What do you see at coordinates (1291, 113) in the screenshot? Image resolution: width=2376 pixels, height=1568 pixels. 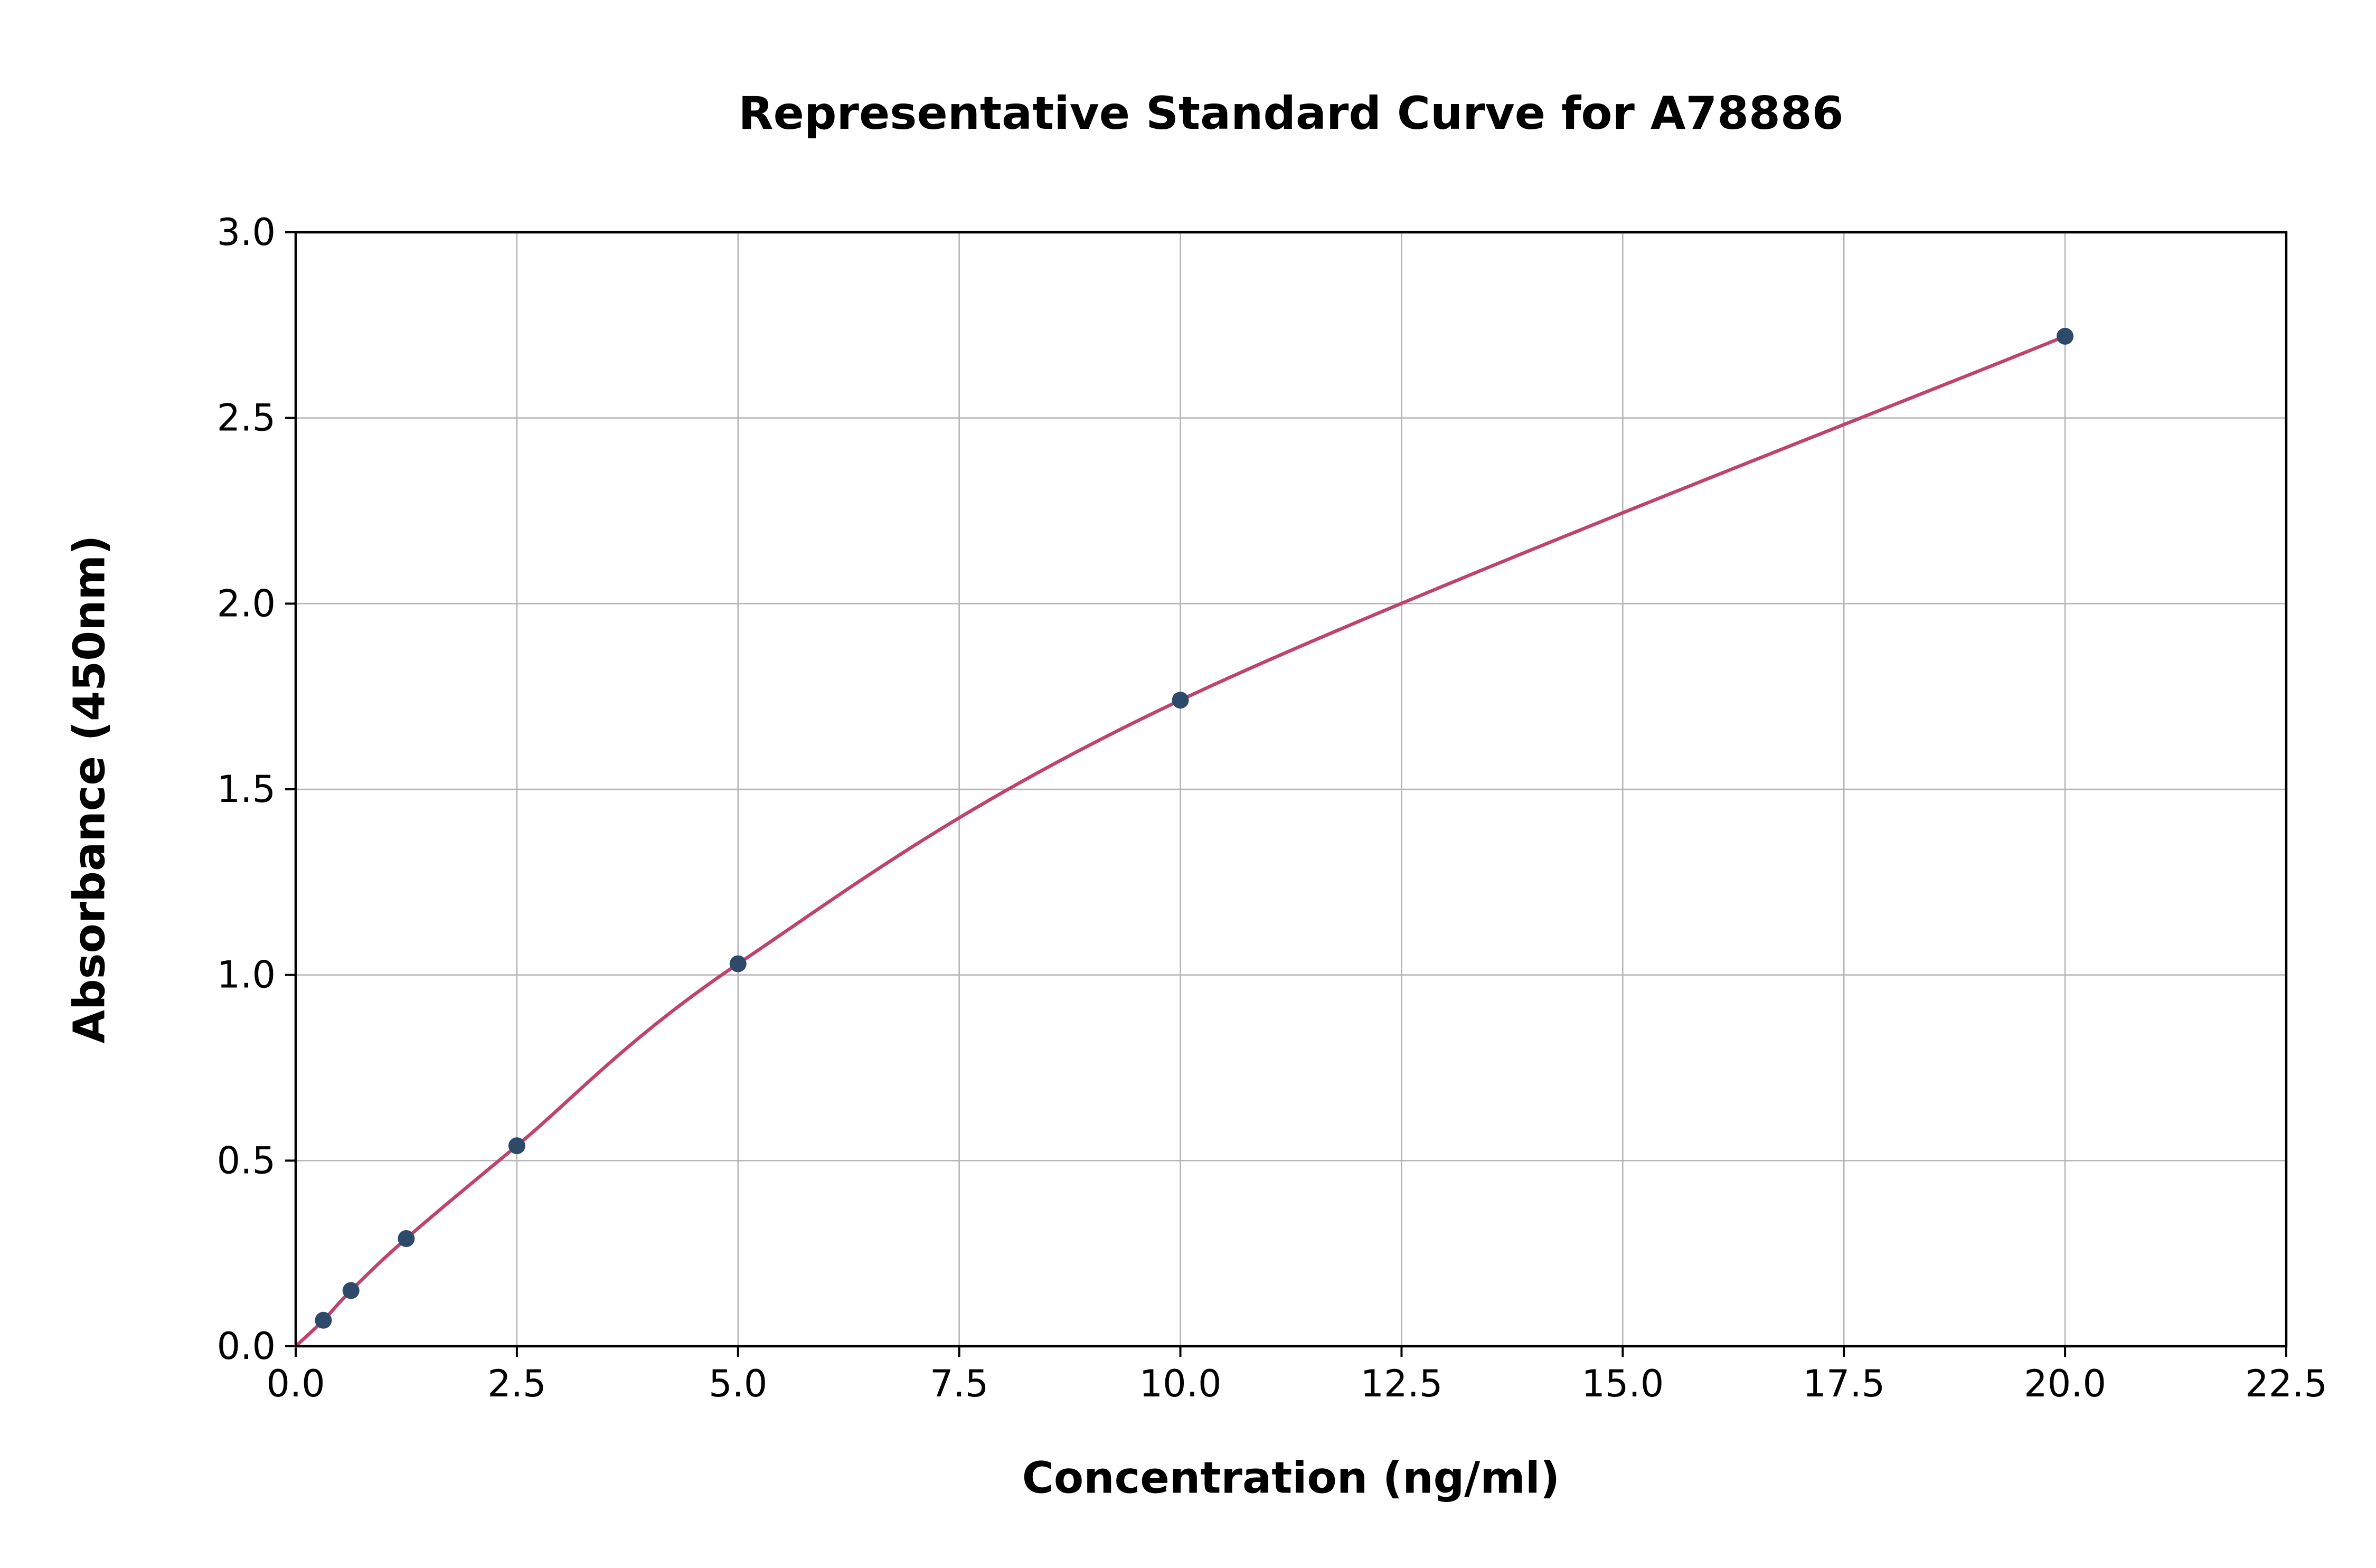 I see `chart-title: Representative Standard Curve for A78886` at bounding box center [1291, 113].